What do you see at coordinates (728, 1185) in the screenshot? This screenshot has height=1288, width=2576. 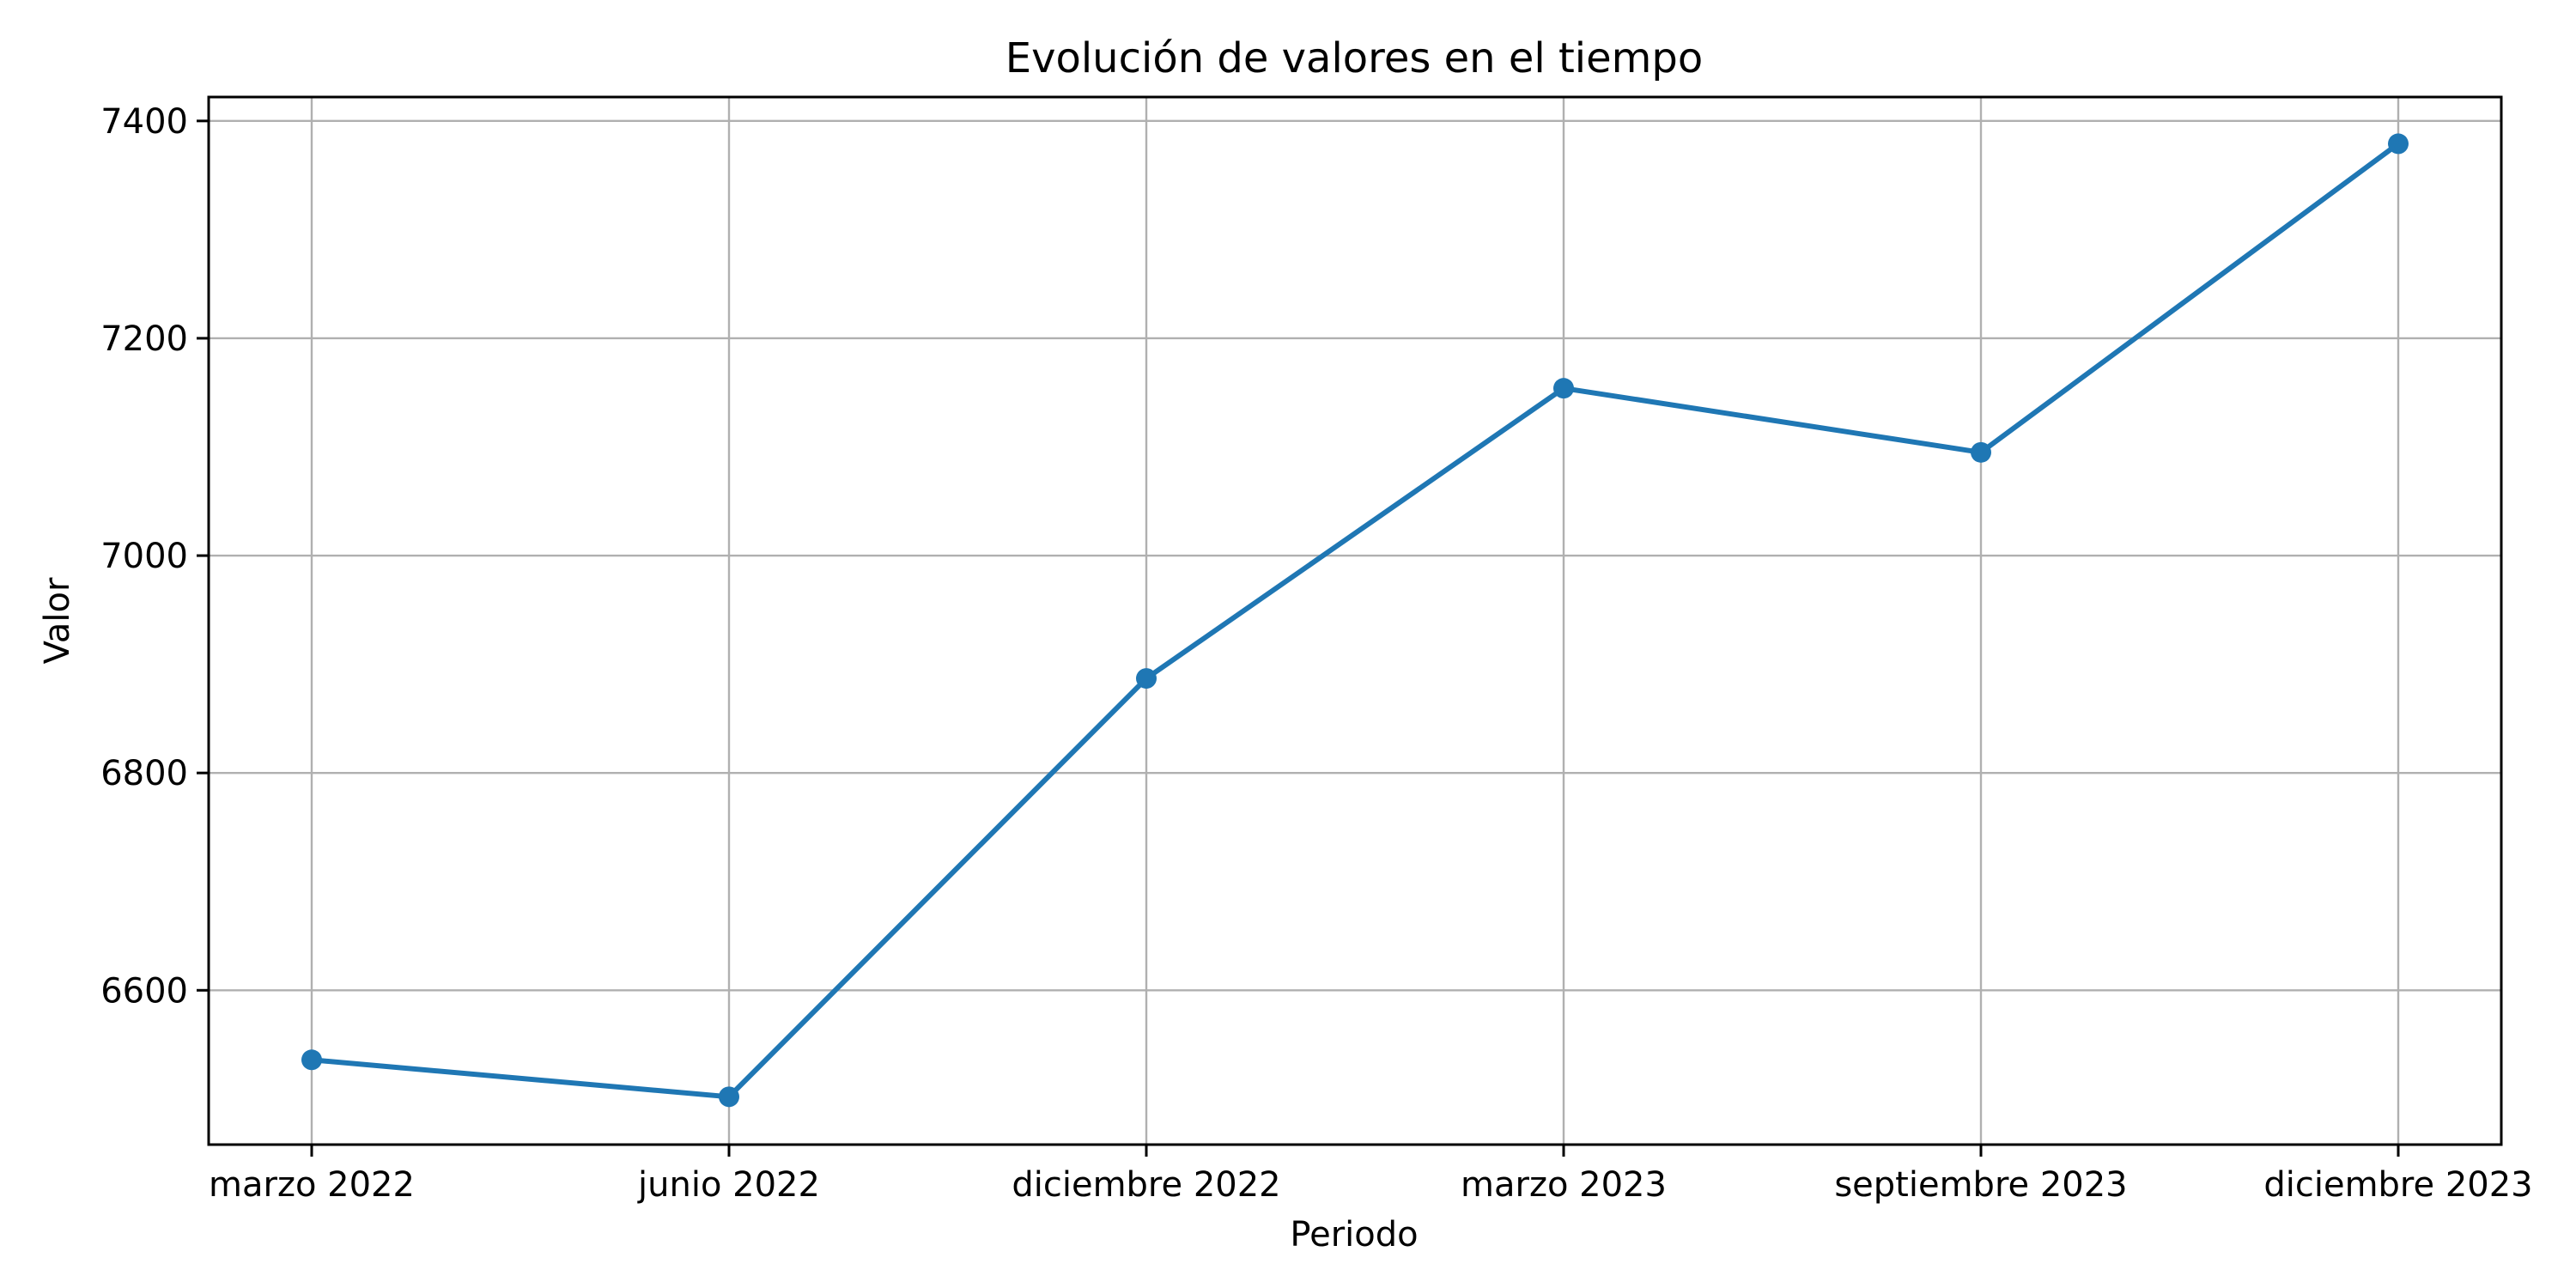 I see `x-tick-label: junio 2022` at bounding box center [728, 1185].